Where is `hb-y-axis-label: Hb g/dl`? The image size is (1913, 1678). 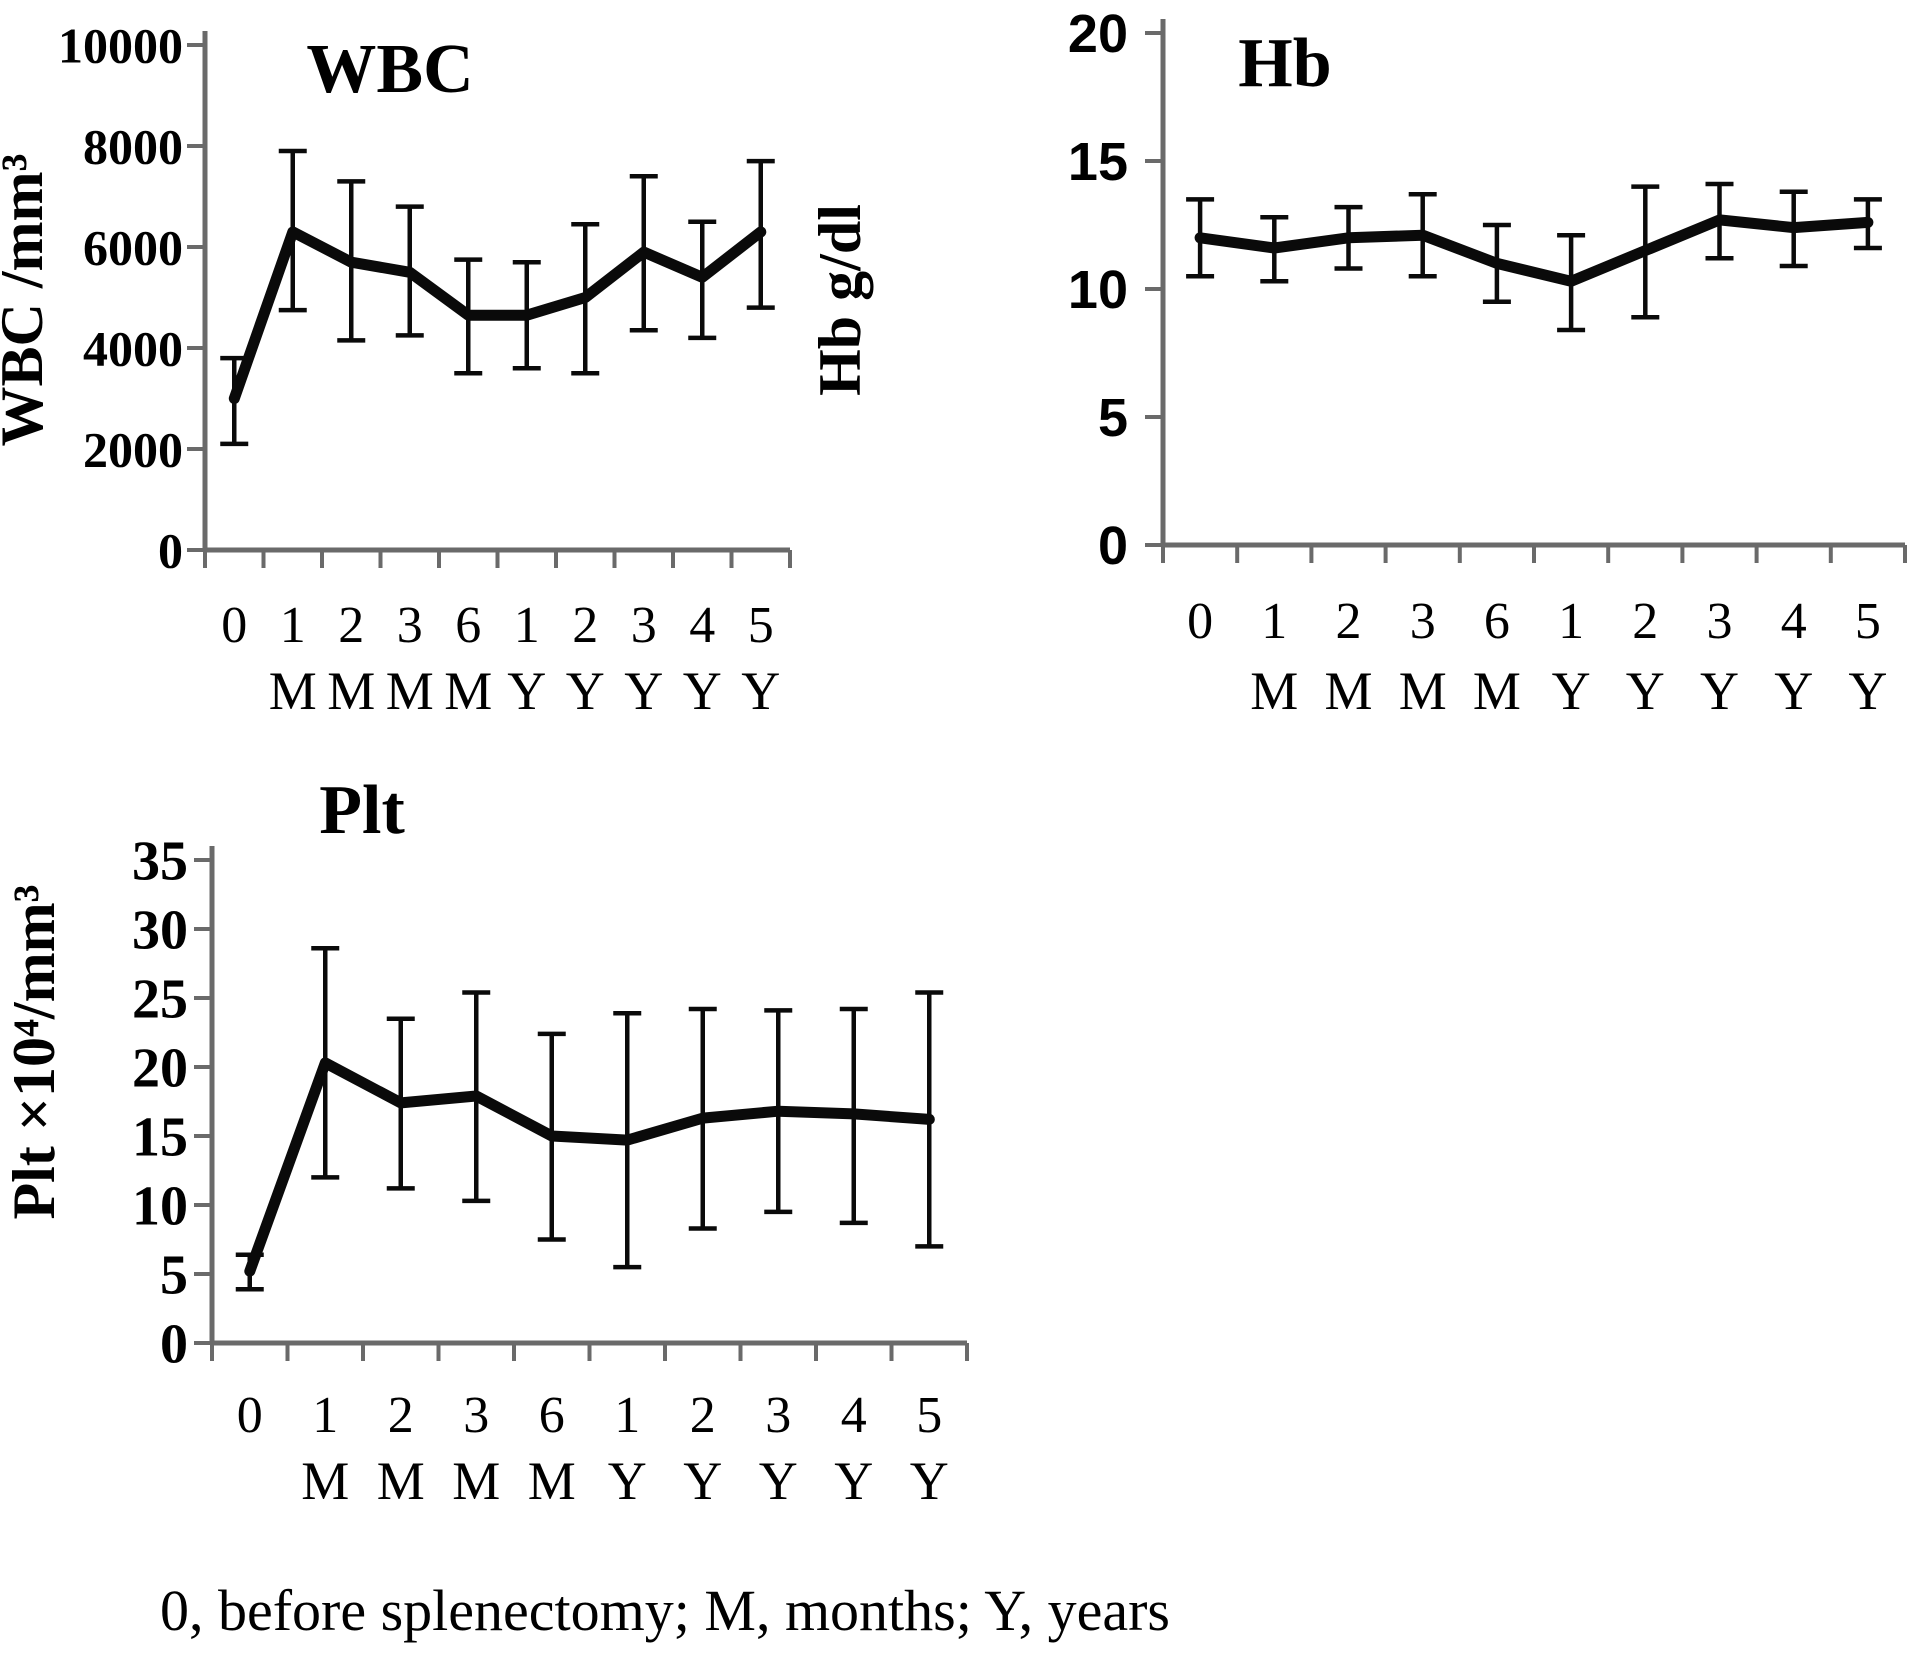 hb-y-axis-label: Hb g/dl is located at coordinates (840, 300).